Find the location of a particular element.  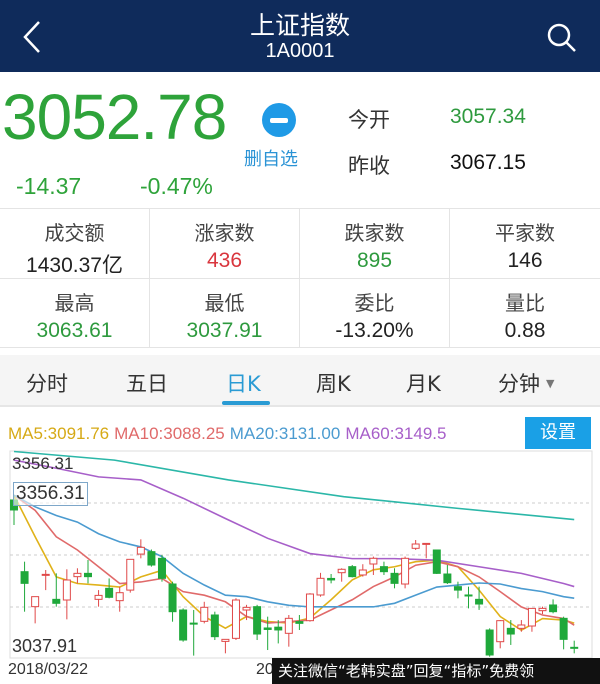

stat-value: 146 is located at coordinates (525, 260).